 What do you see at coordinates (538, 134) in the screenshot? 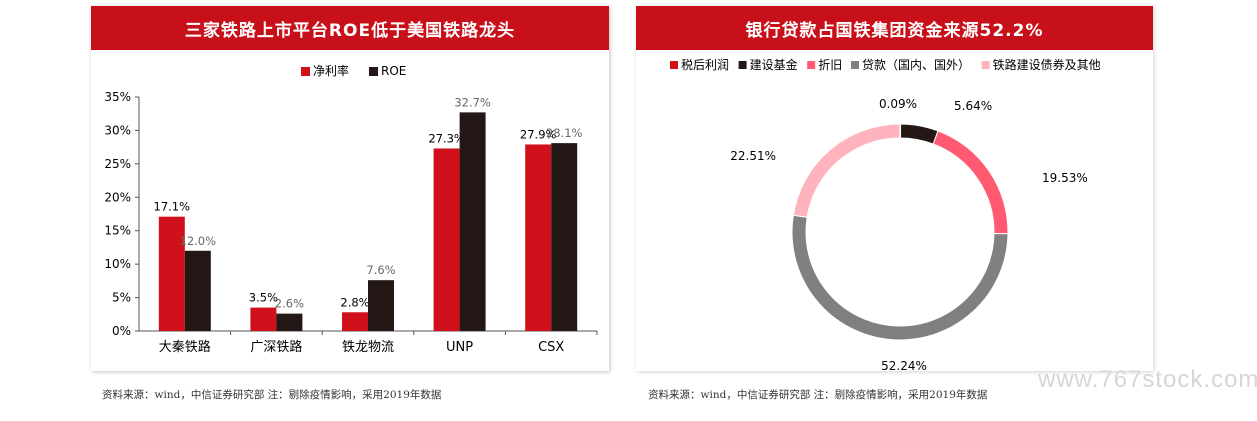
I see `data-label-净利率-CSX: 27.9%` at bounding box center [538, 134].